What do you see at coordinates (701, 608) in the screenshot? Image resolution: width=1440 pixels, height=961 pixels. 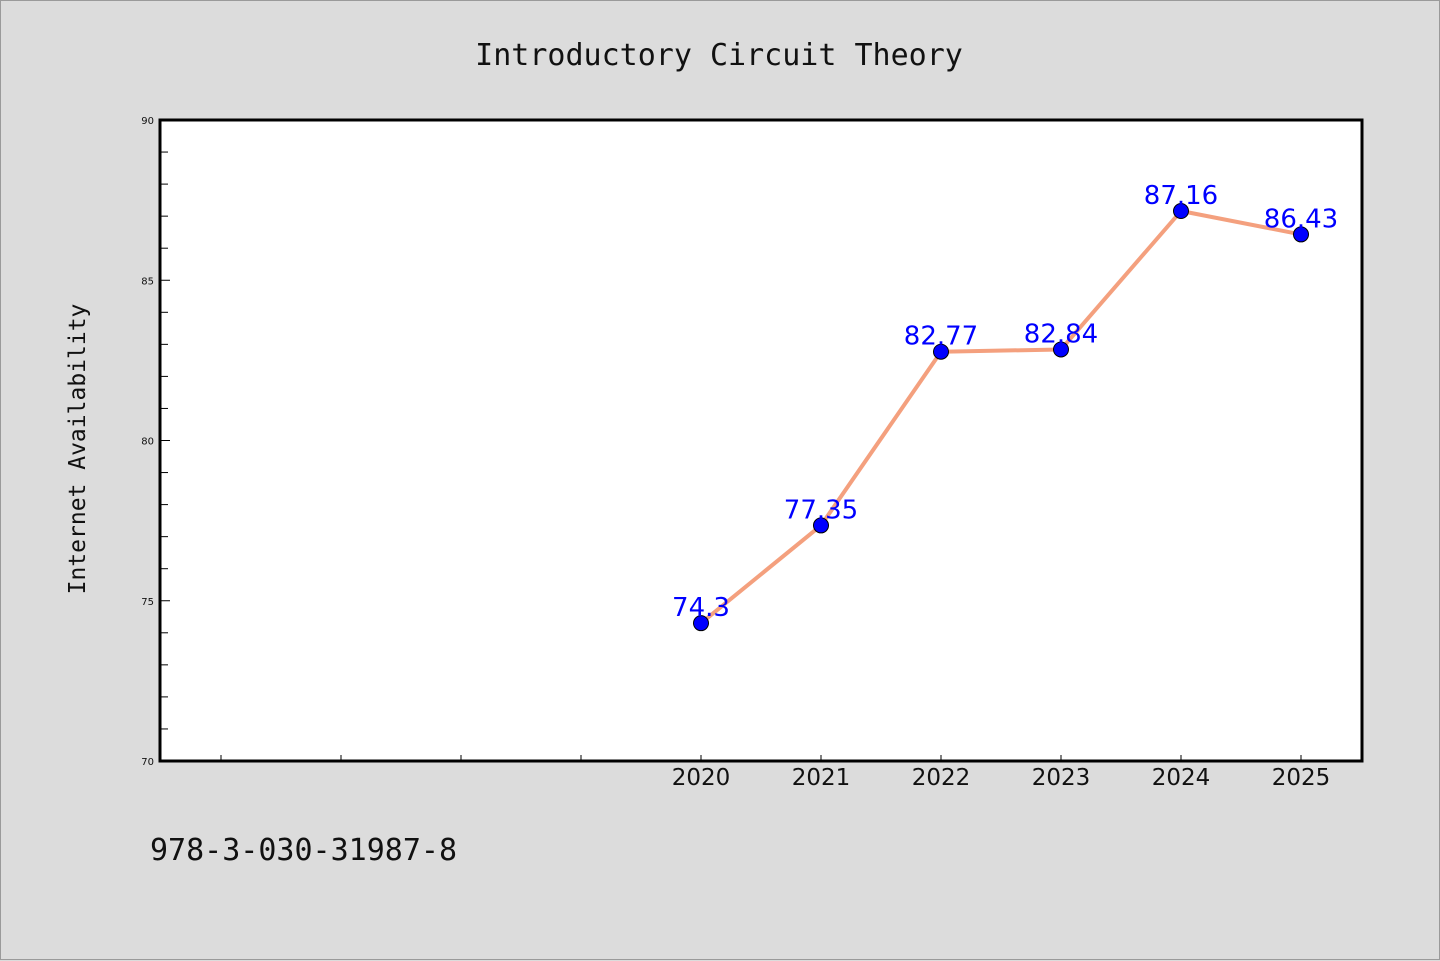 I see `data-label: 74.3` at bounding box center [701, 608].